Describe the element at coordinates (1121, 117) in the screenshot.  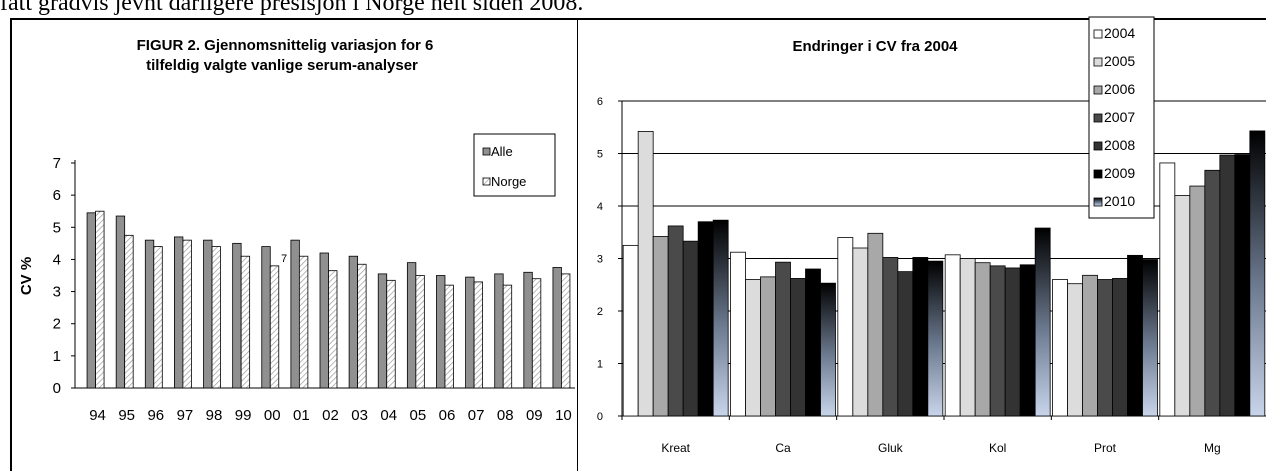
I see `chart2-legend: 2004 2005 2006 2007 2008 2009 2010` at that location.